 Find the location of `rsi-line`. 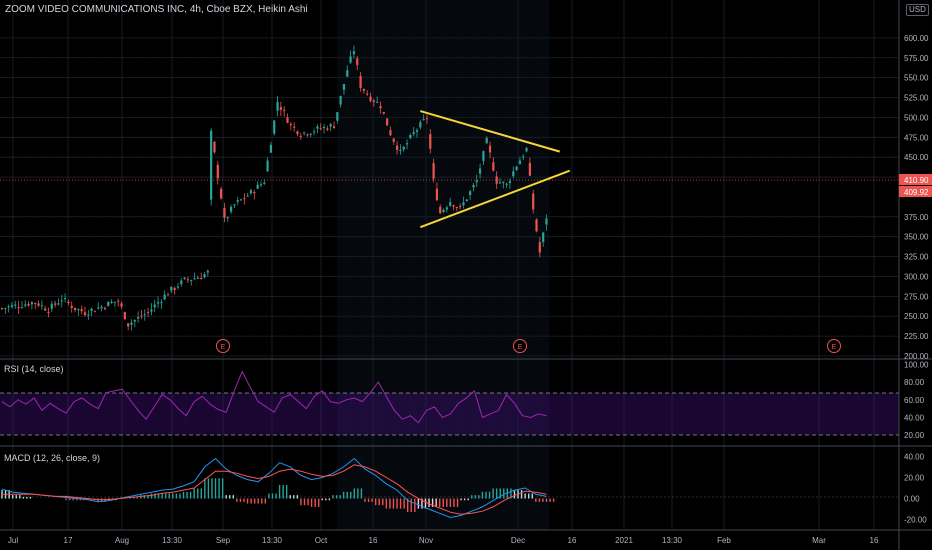

rsi-line is located at coordinates (274, 397).